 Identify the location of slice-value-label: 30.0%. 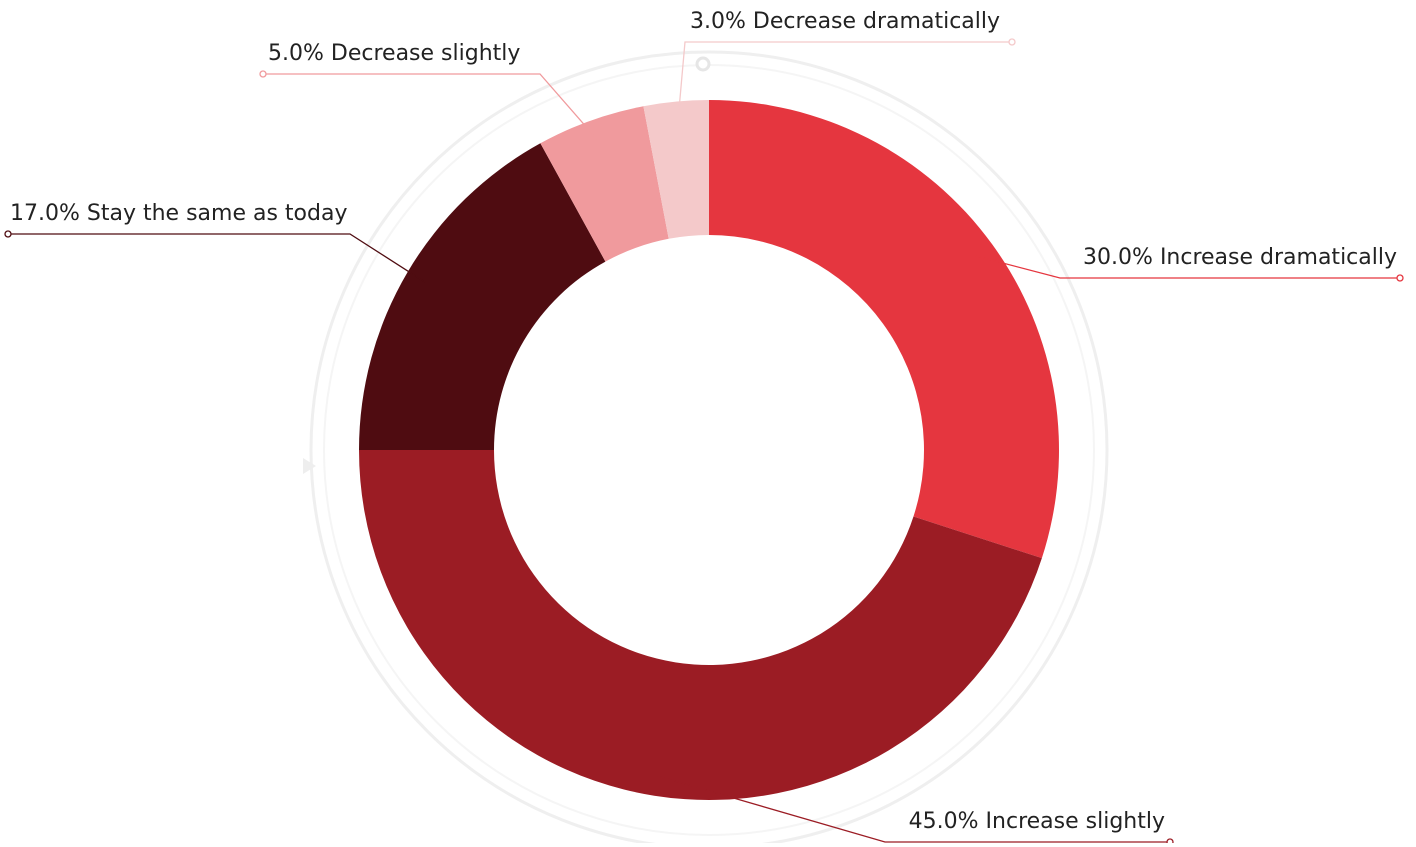
(1118, 257).